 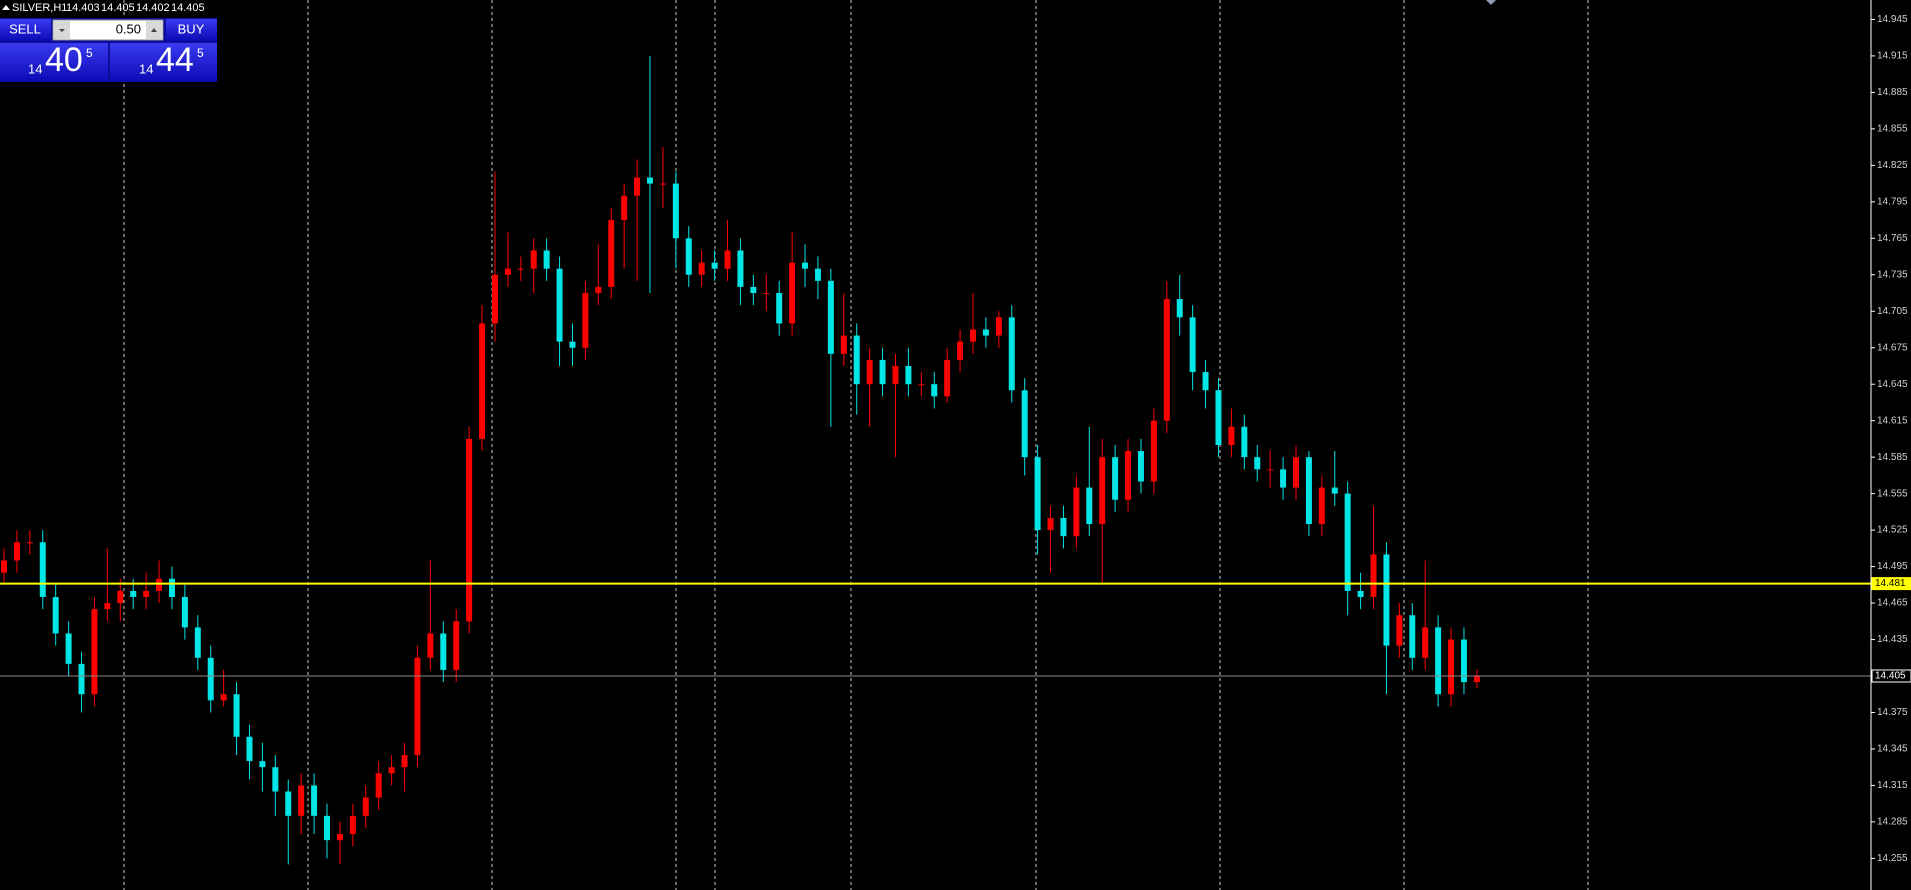 I want to click on y-tick-label: 14.735, so click(x=1892, y=274).